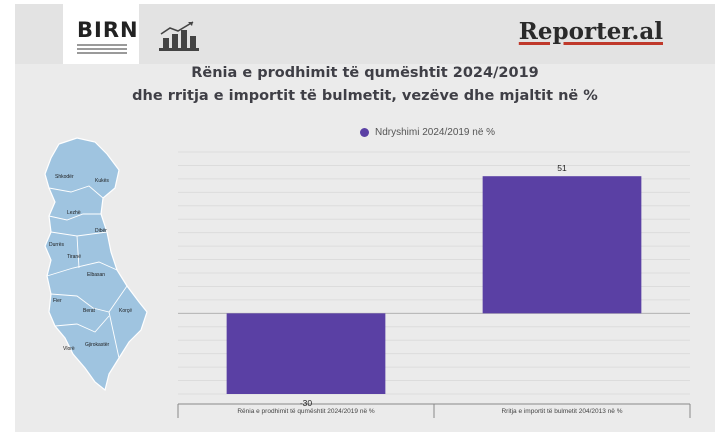 The width and height of the screenshot is (727, 434). What do you see at coordinates (57, 245) in the screenshot?
I see `map-label-4: Durrës` at bounding box center [57, 245].